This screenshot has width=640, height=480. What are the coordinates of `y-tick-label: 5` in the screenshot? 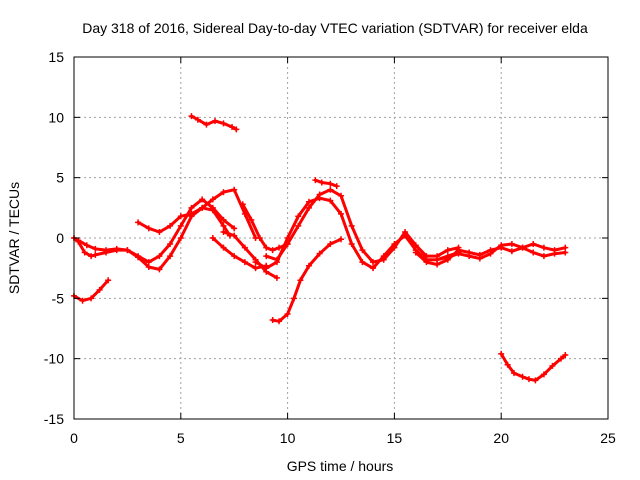 It's located at (60, 178).